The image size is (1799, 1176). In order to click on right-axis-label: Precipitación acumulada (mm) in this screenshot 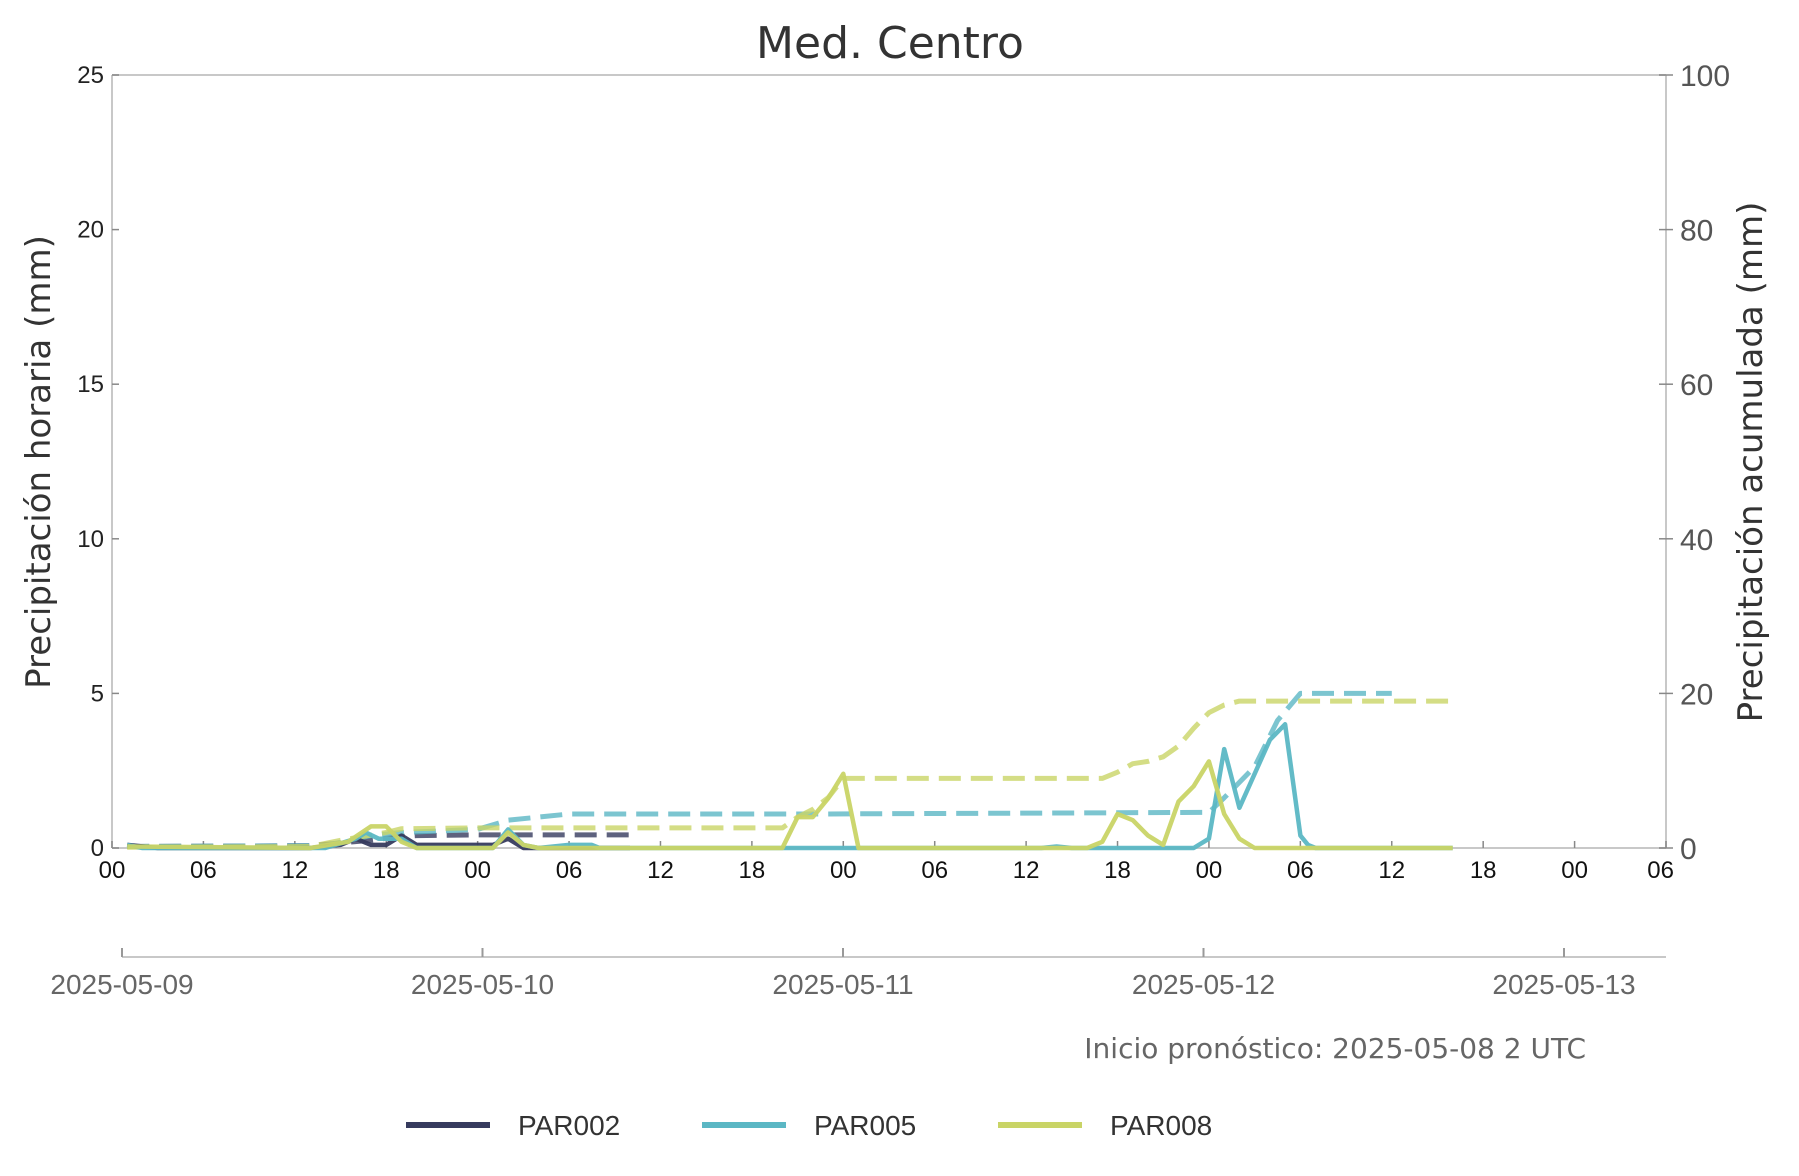, I will do `click(1751, 462)`.